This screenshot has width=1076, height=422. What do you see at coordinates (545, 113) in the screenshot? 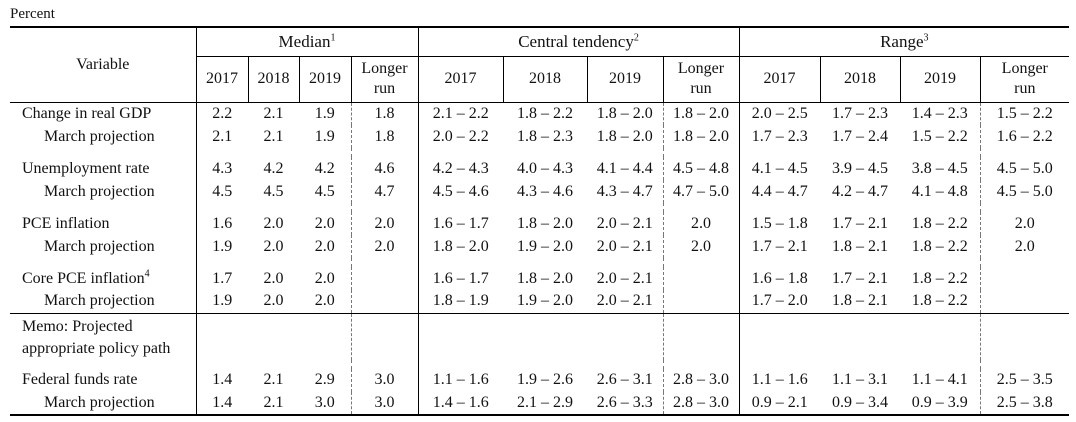
I see `central-tendency-2018-cell: 1.8 – 2.2` at bounding box center [545, 113].